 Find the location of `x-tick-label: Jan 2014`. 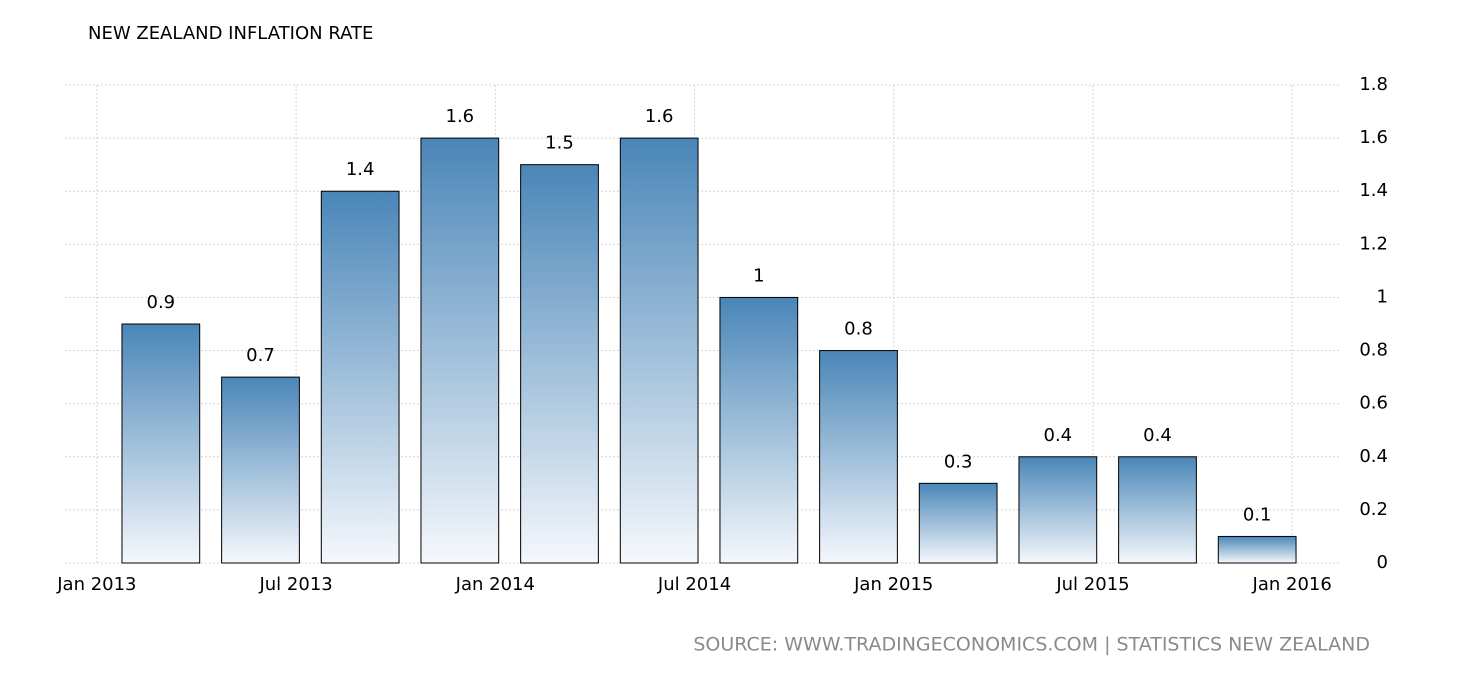

x-tick-label: Jan 2014 is located at coordinates (495, 584).